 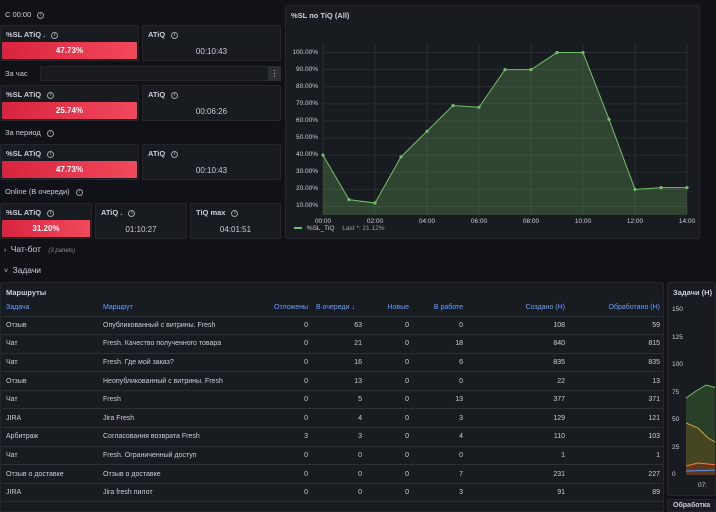 I want to click on chevron-down-icon: ˅, so click(x=6, y=271).